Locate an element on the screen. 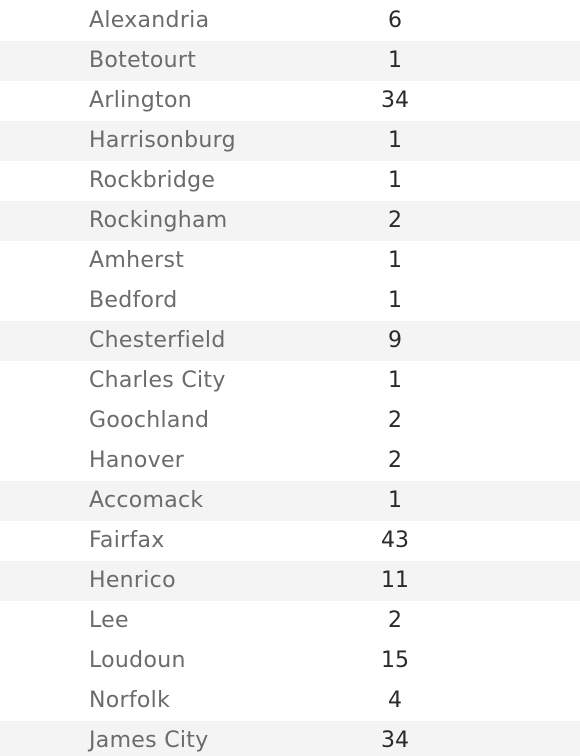 The width and height of the screenshot is (580, 756). county-name: Rockingham is located at coordinates (158, 220).